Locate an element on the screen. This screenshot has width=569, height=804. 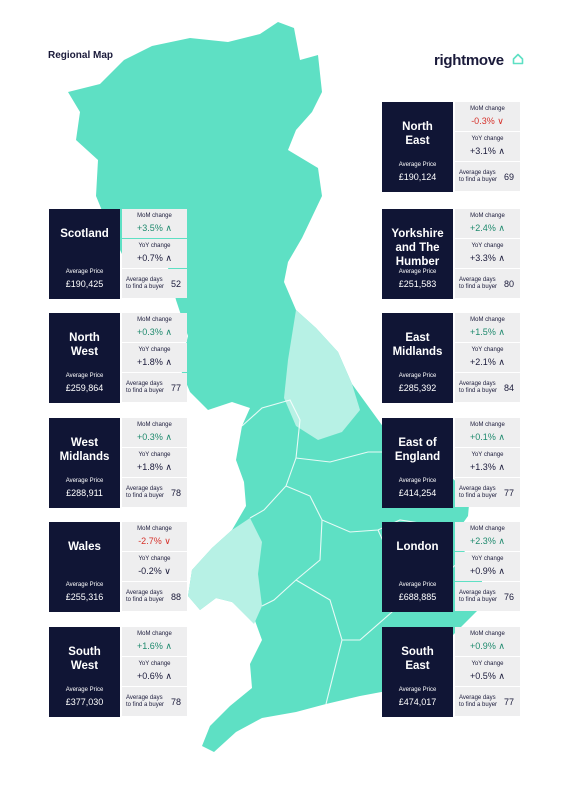
mom-change-box: MoM change +0.1% ∧ is located at coordinates (487, 432).